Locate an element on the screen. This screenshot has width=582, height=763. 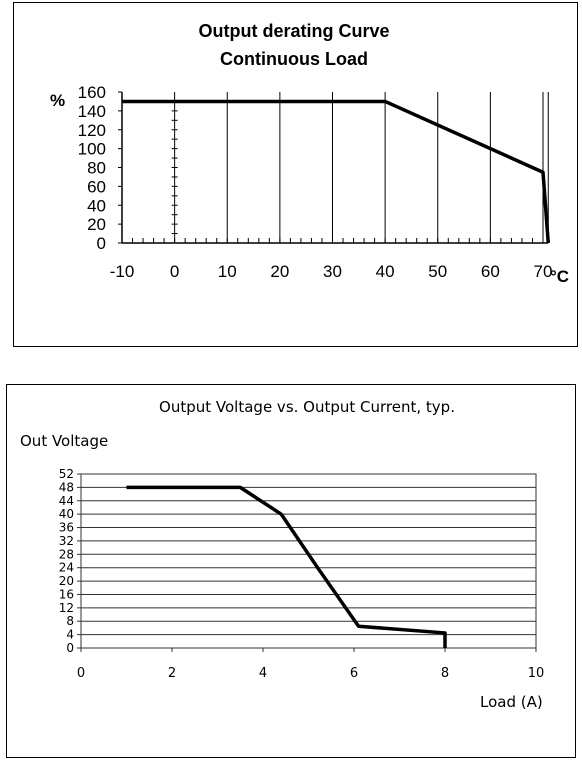
x-tick-label: -10 is located at coordinates (122, 271).